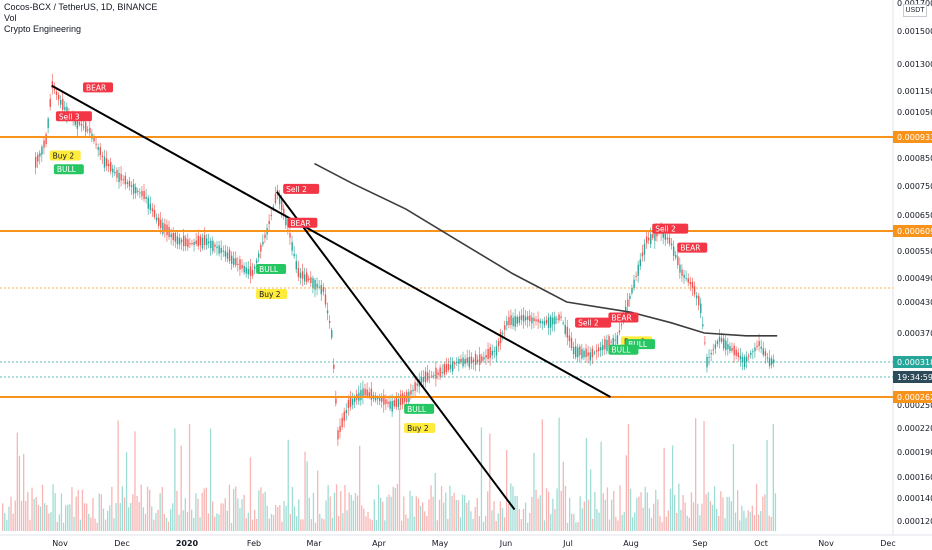 The image size is (932, 550). Describe the element at coordinates (10, 18) in the screenshot. I see `volume-label: Vol` at that location.